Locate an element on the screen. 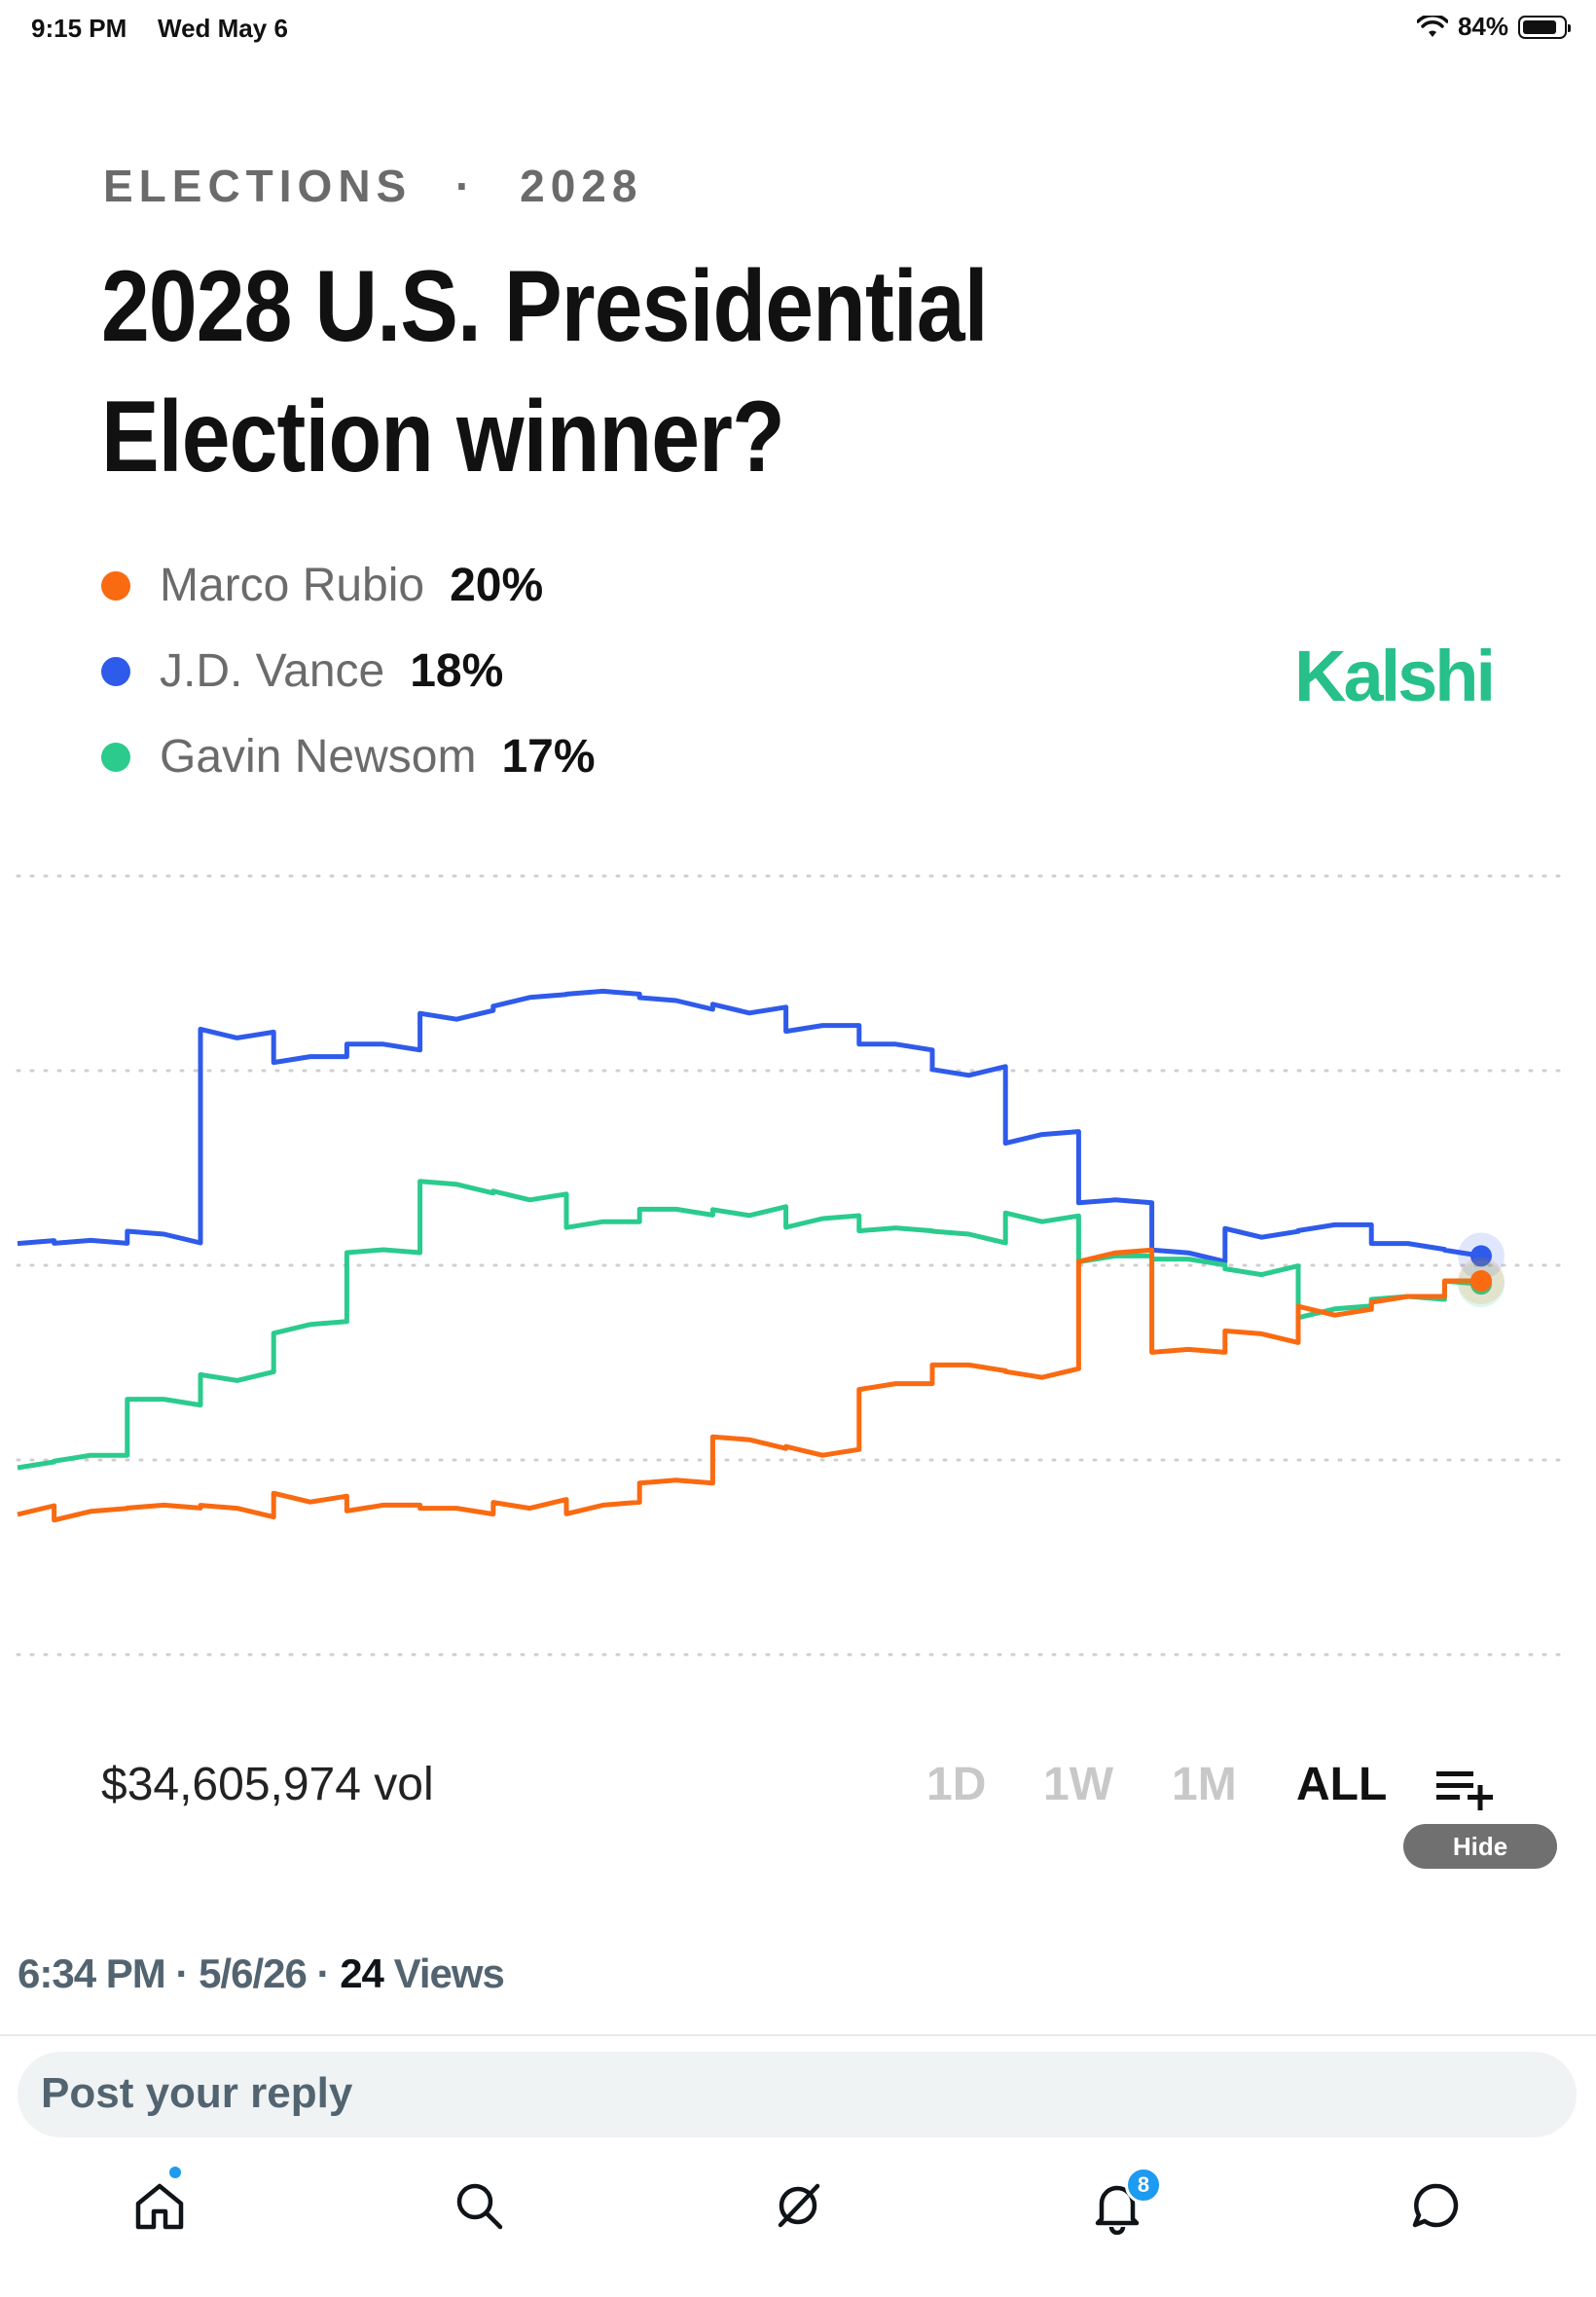 The height and width of the screenshot is (2297, 1596). category-label: ELECTIONS · 2028 is located at coordinates (372, 186).